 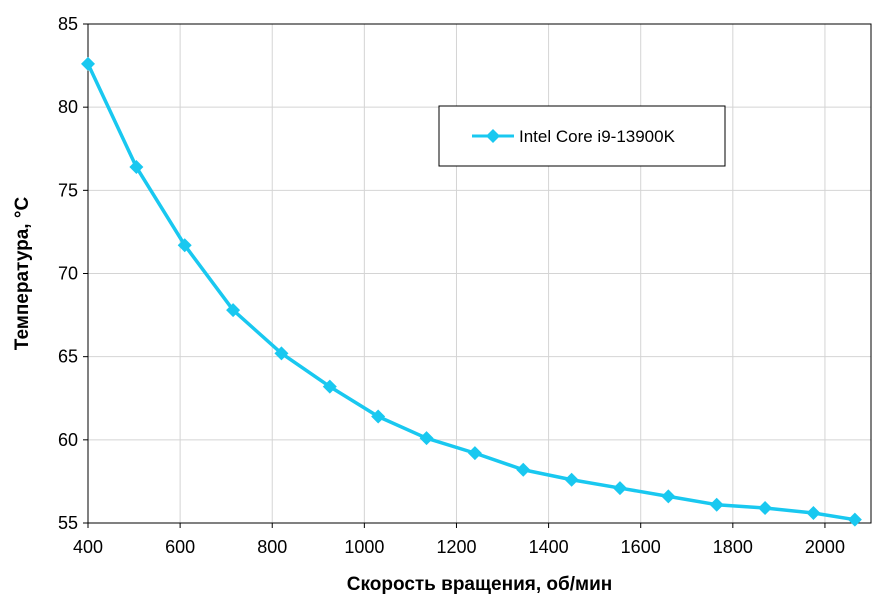 What do you see at coordinates (597, 136) in the screenshot?
I see `legend-label: Intel Core i9-13900K` at bounding box center [597, 136].